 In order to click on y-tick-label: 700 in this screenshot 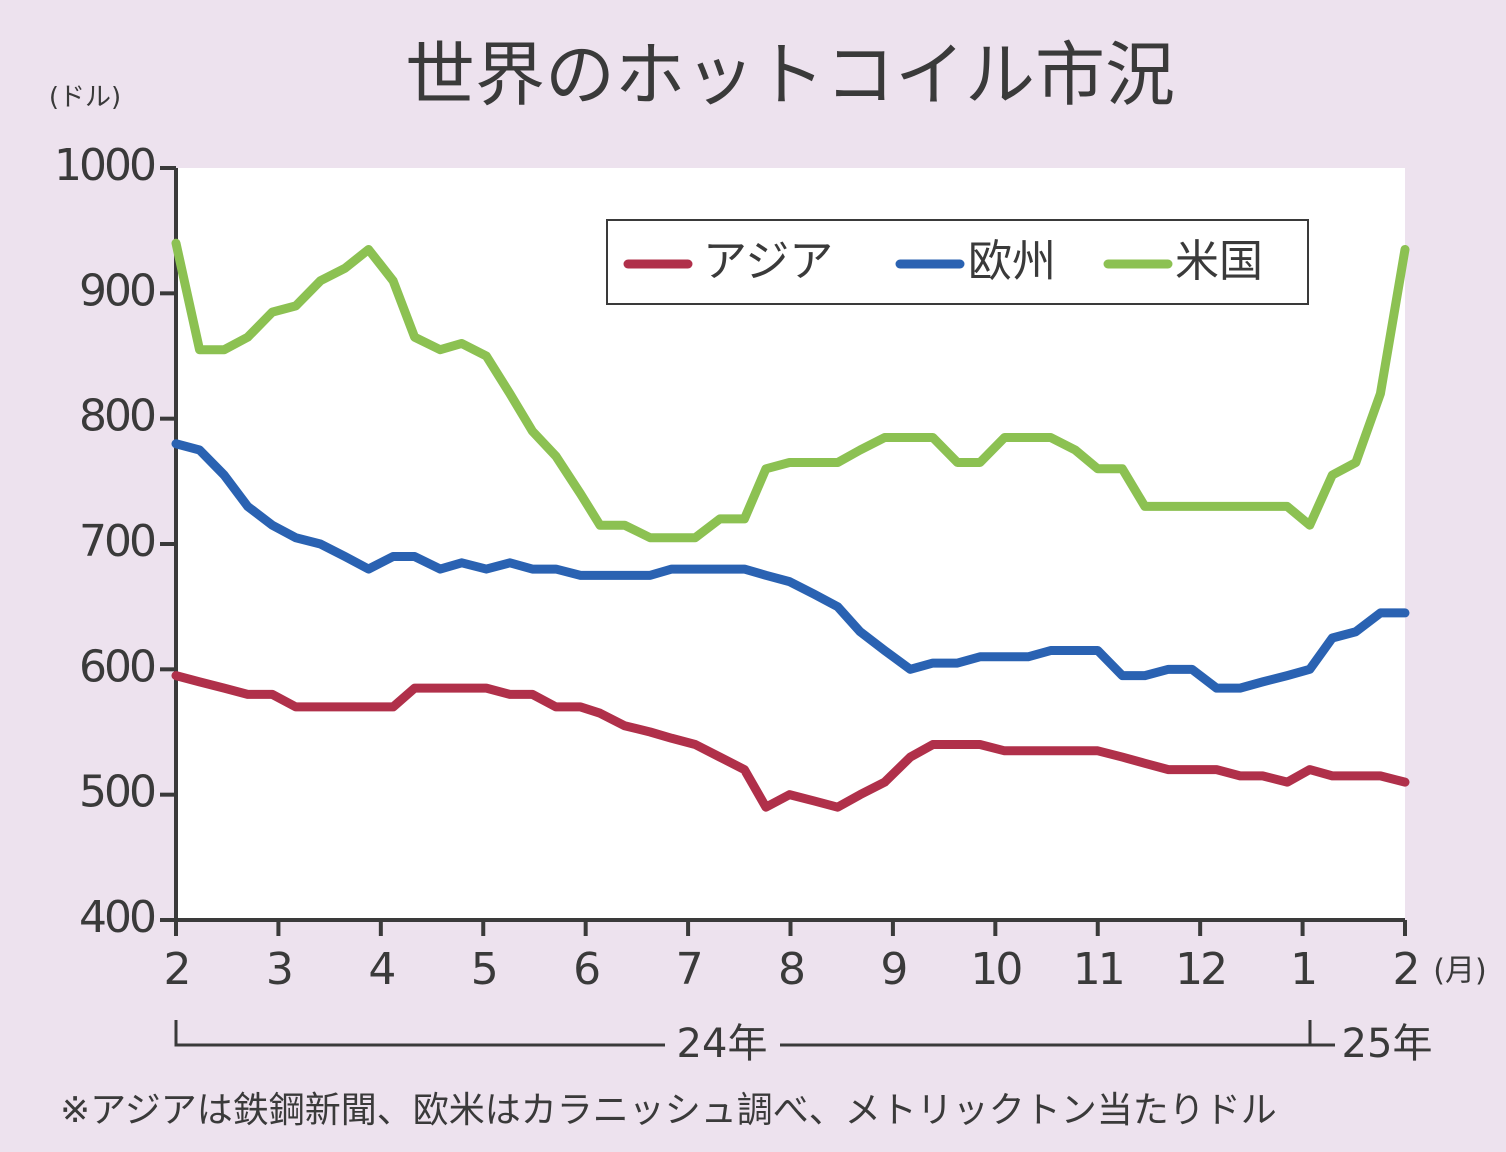, I will do `click(117, 541)`.